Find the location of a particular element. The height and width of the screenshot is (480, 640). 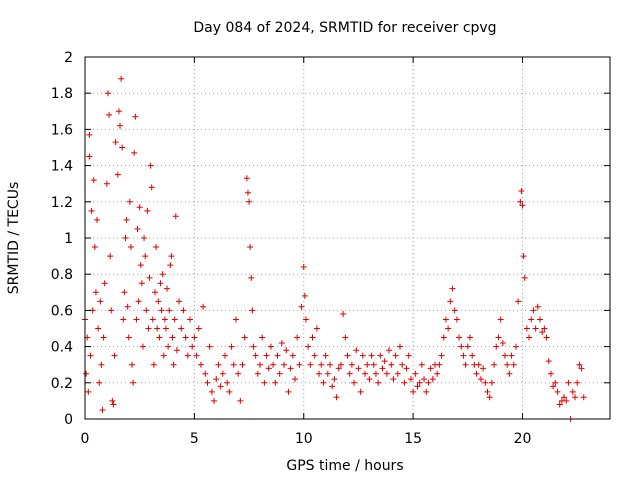

y-tick-label: 1.4 is located at coordinates (62, 167).